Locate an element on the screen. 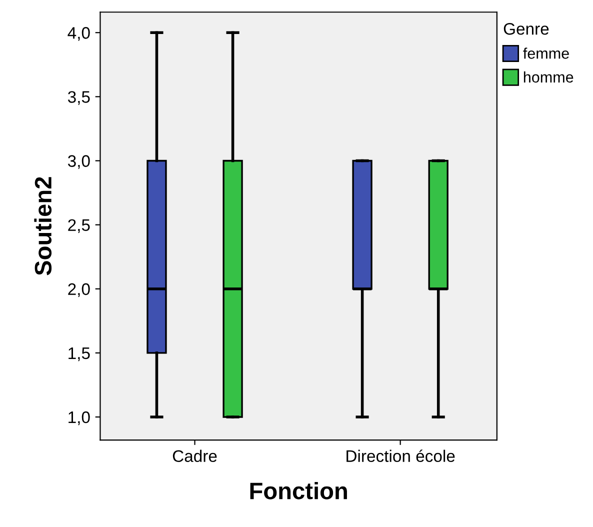 This screenshot has height=527, width=593. x-tick-label: Direction école is located at coordinates (400, 456).